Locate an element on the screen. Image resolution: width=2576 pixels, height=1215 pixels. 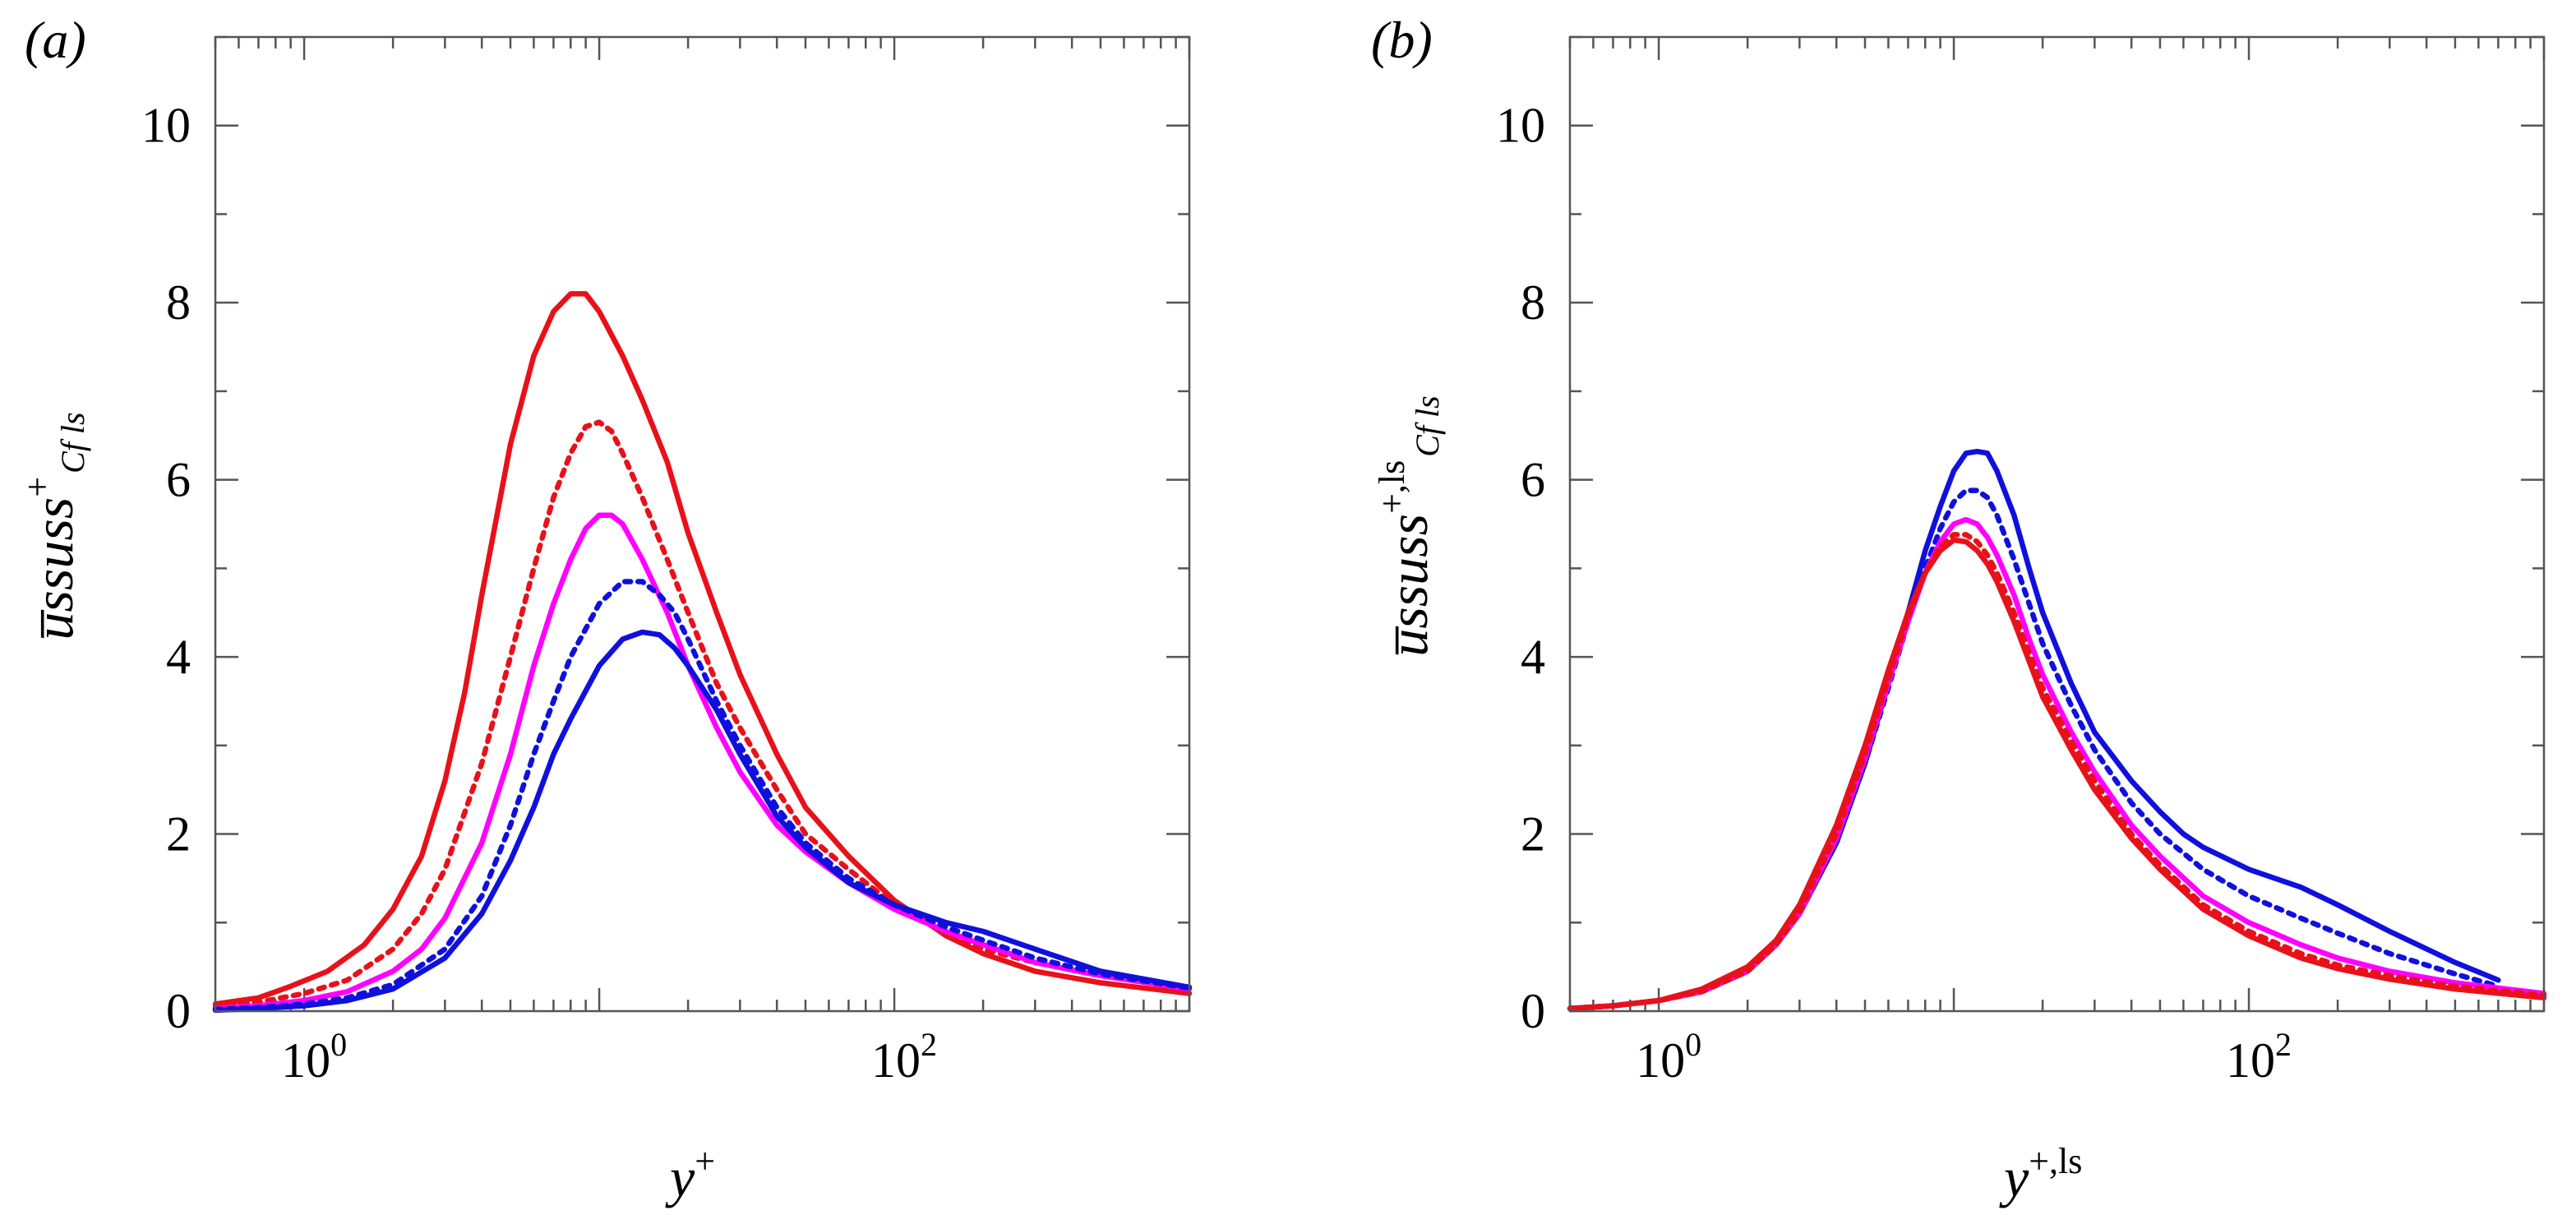
series-red-solid is located at coordinates (2057, 774).